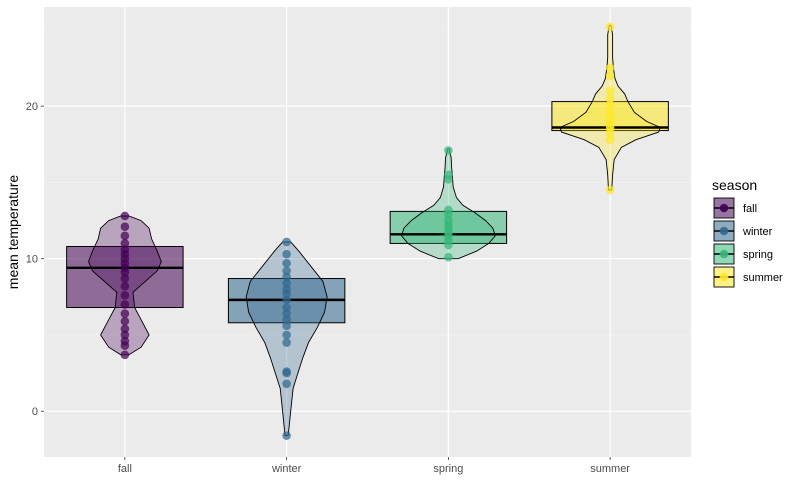  I want to click on legend-item-spring: spring, so click(743, 254).